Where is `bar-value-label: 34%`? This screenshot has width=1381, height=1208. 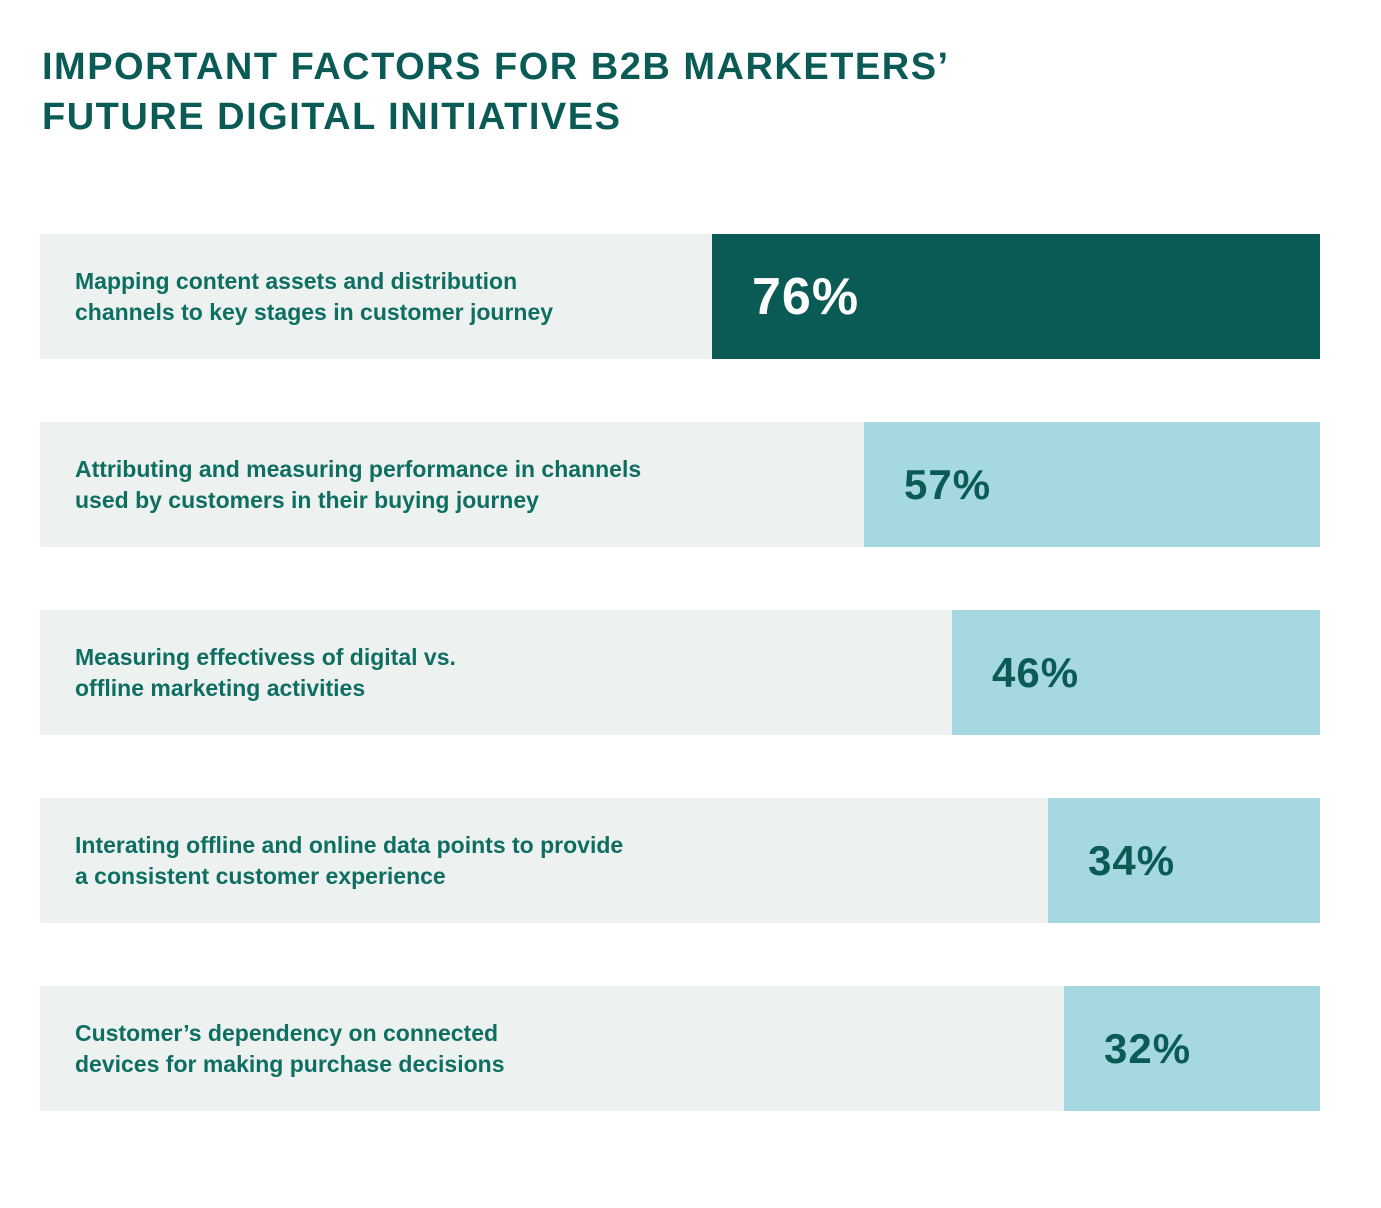 bar-value-label: 34% is located at coordinates (1132, 860).